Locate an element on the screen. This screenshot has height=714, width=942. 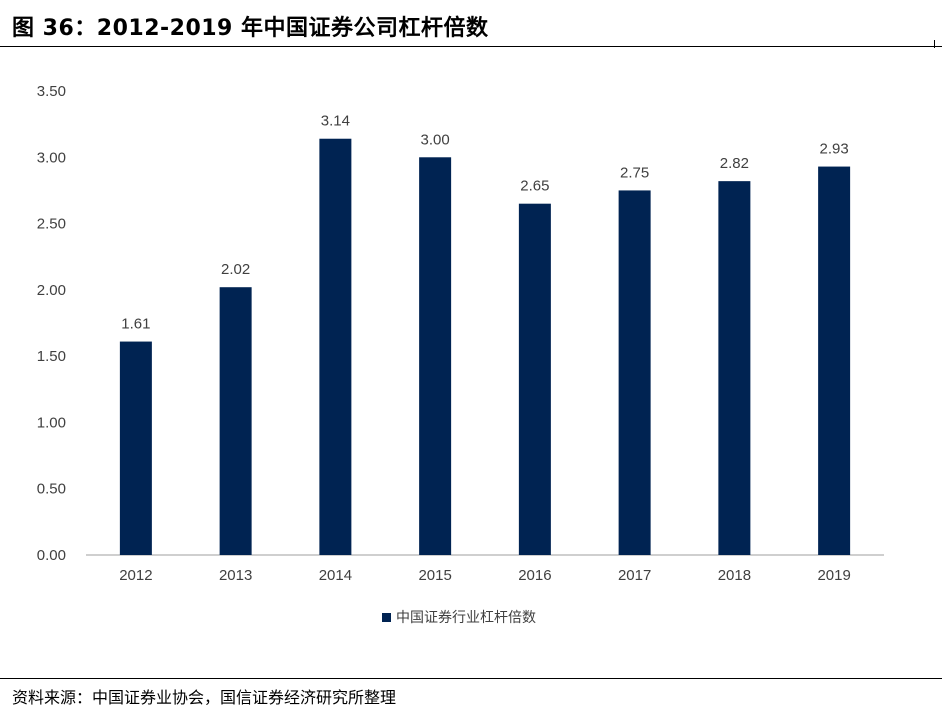
data-label-2018: 2.82 is located at coordinates (734, 163).